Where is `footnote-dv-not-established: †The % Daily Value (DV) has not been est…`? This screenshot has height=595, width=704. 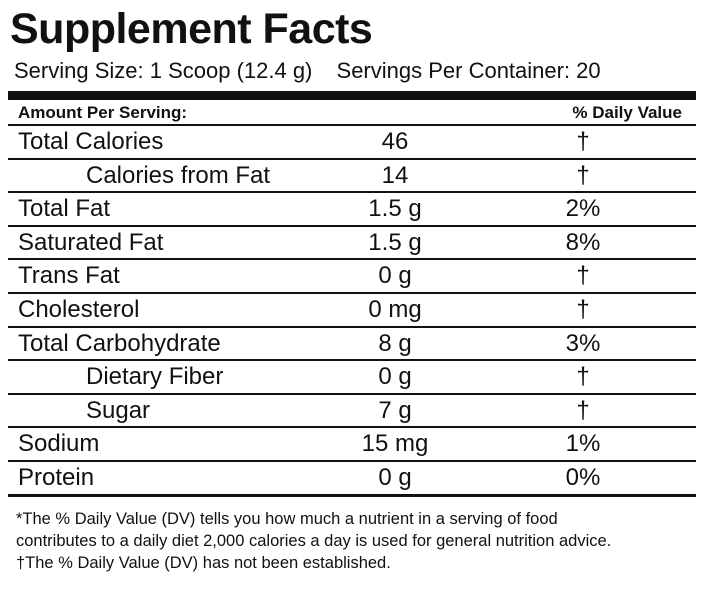
footnote-dv-not-established: †The % Daily Value (DV) has not been est… is located at coordinates (203, 563).